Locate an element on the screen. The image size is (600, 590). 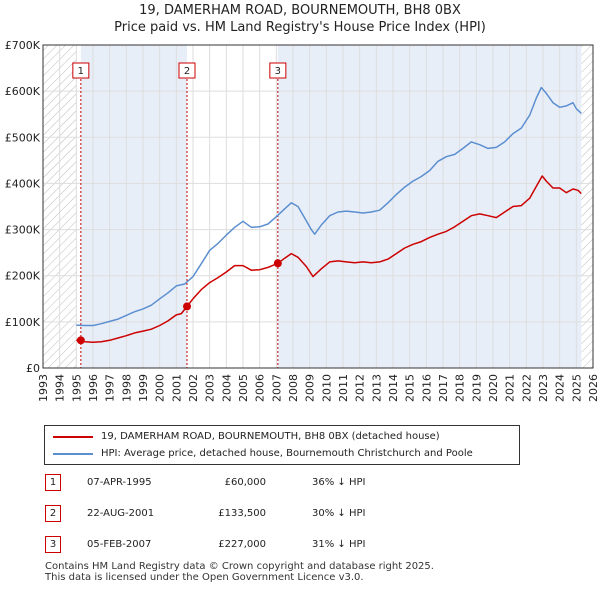
legend-swatch-hpi is located at coordinates (73, 454).